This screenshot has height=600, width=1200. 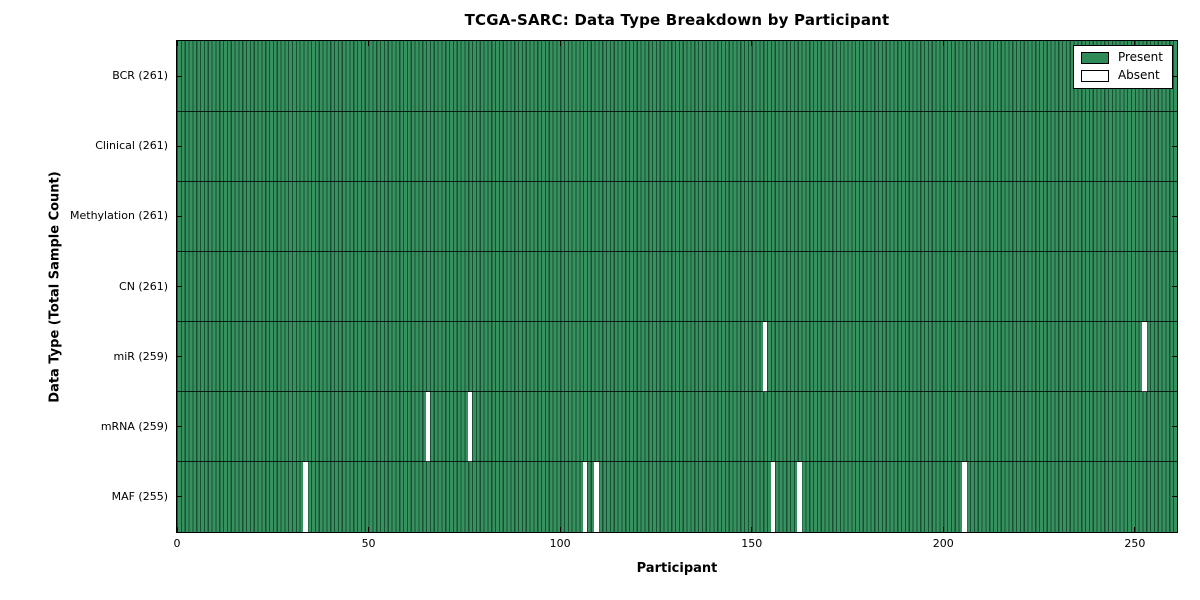 What do you see at coordinates (1094, 75) in the screenshot?
I see `absent-swatch-icon` at bounding box center [1094, 75].